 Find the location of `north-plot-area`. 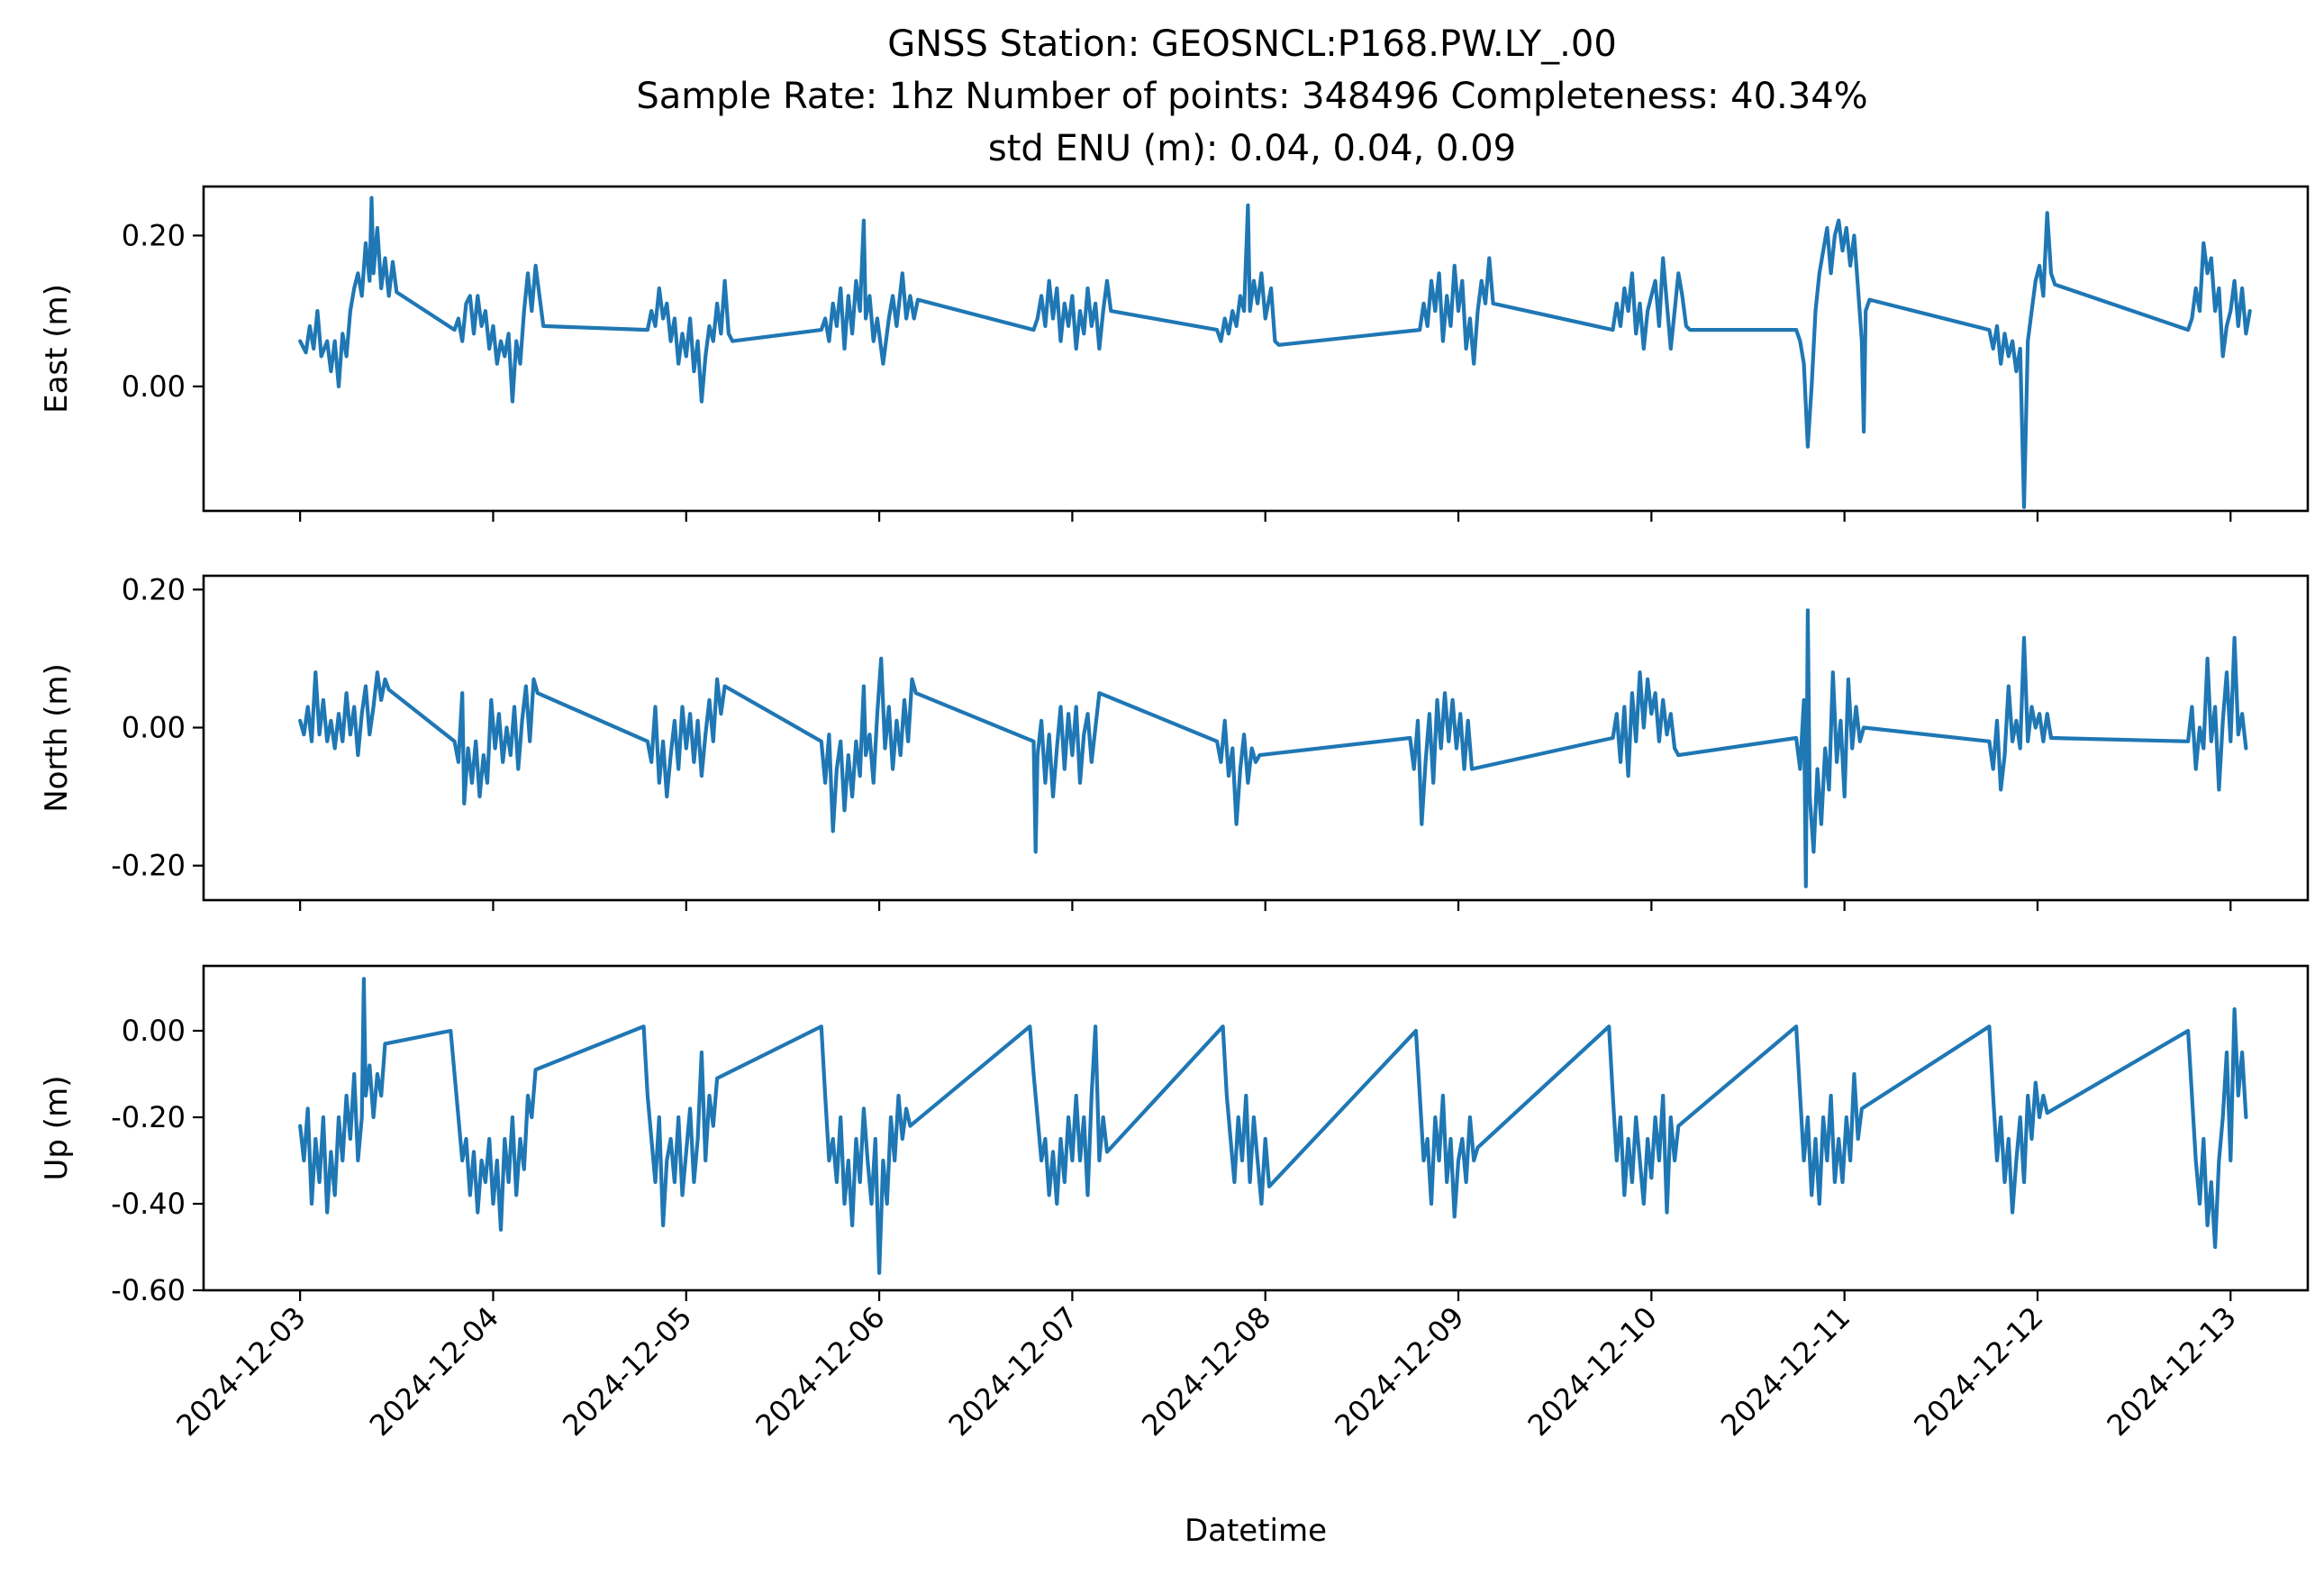

north-plot-area is located at coordinates (1273, 748).